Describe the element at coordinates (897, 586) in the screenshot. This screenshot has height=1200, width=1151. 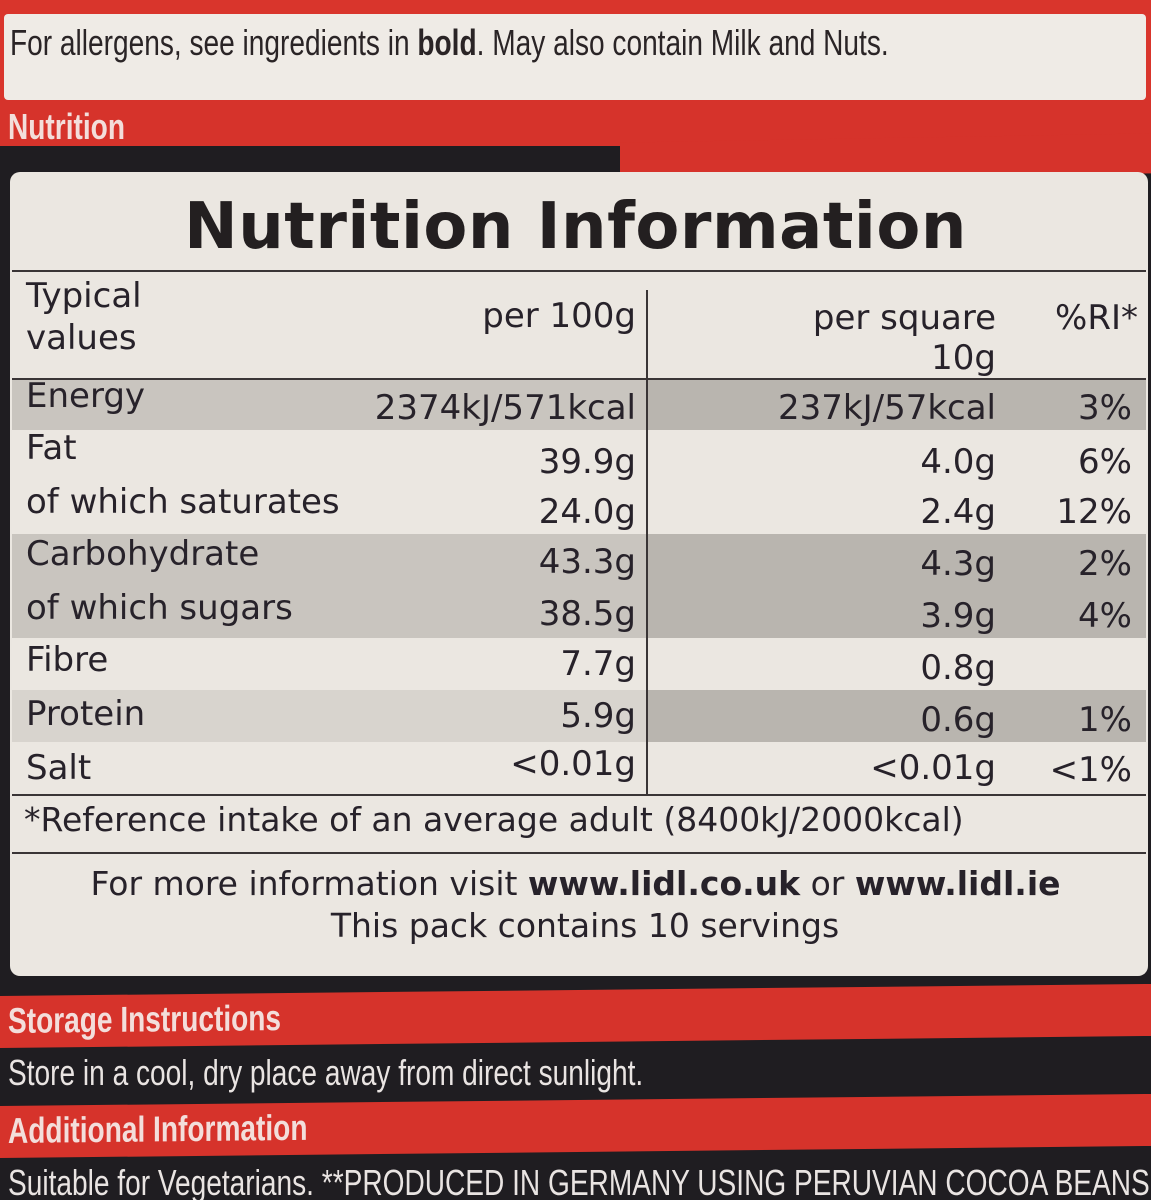
I see `shade-carb-right` at that location.